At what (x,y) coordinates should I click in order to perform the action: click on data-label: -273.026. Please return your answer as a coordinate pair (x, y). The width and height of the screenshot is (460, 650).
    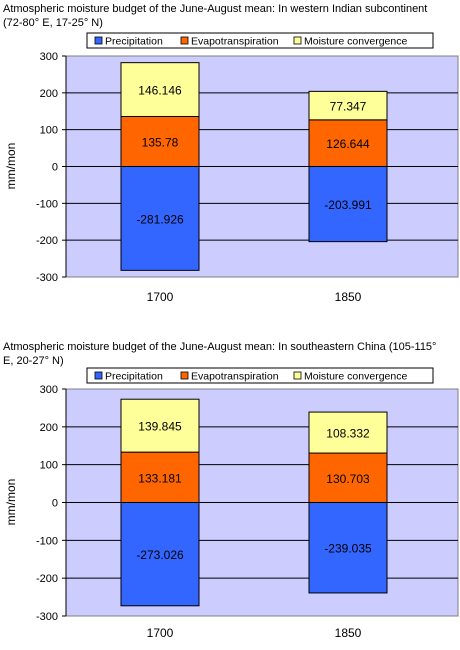
    Looking at the image, I should click on (160, 555).